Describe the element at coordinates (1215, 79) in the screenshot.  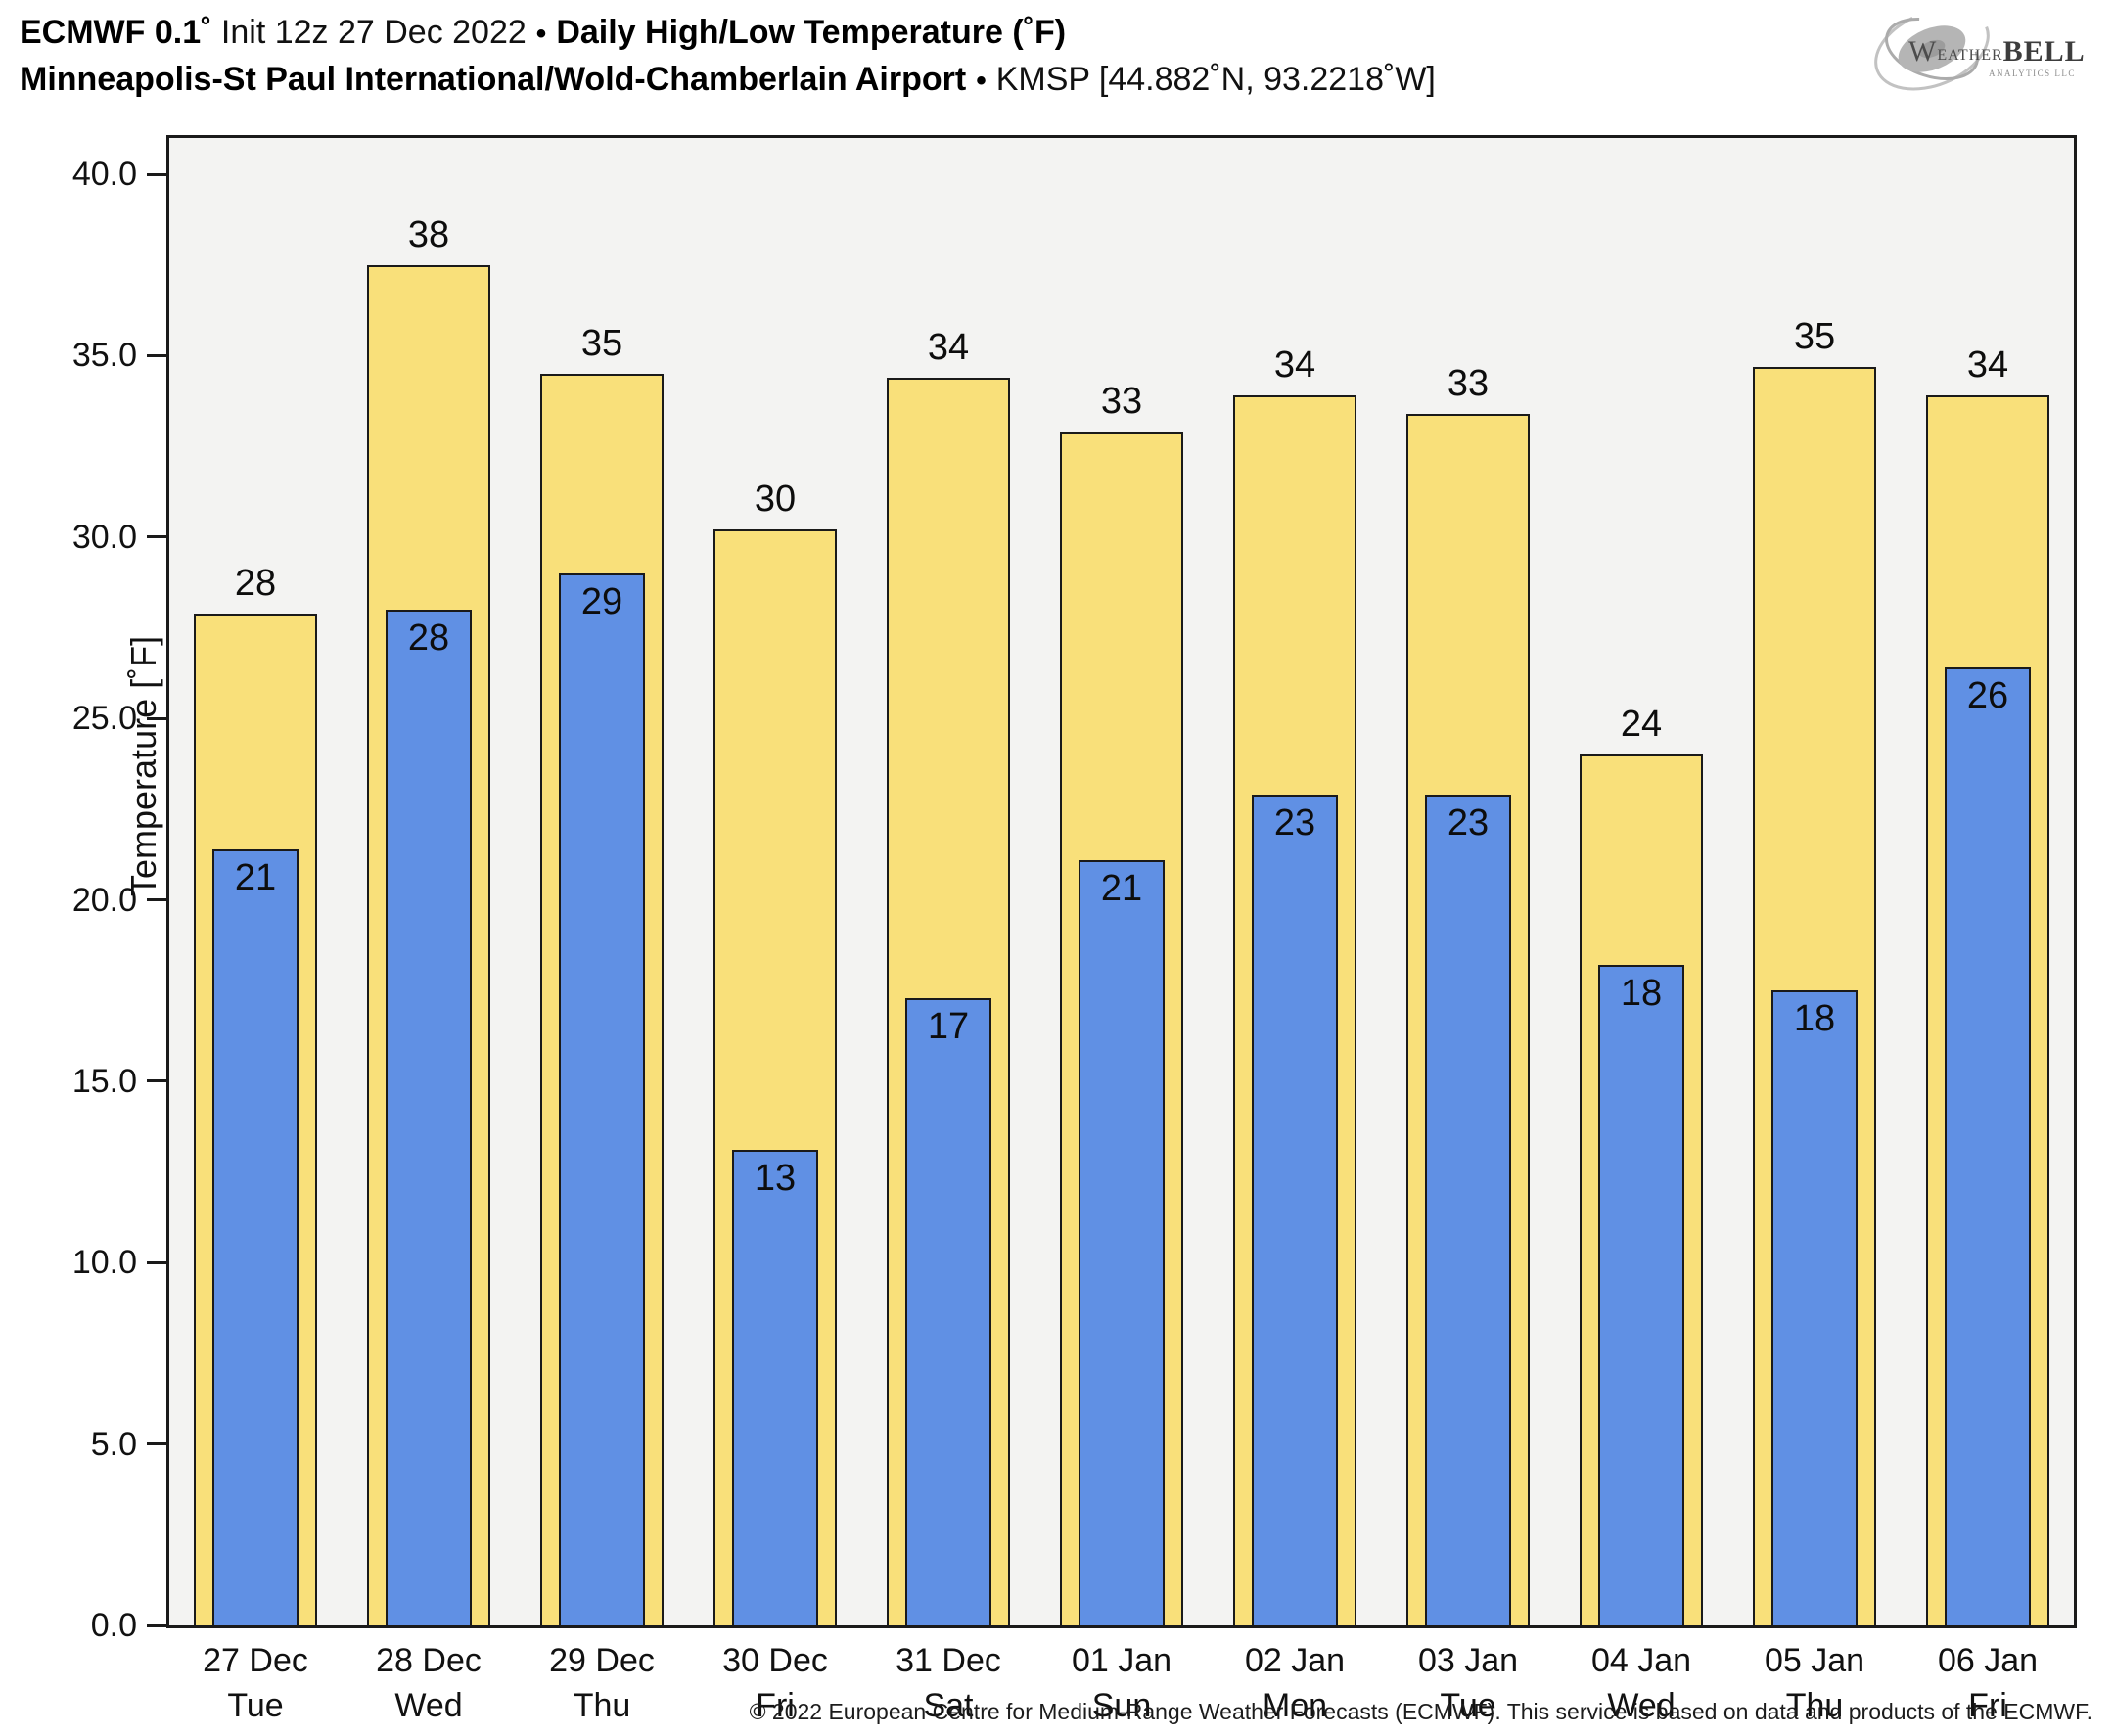
I see `title-station-id: KMSP [44.882˚N, 93.2218˚W]` at that location.